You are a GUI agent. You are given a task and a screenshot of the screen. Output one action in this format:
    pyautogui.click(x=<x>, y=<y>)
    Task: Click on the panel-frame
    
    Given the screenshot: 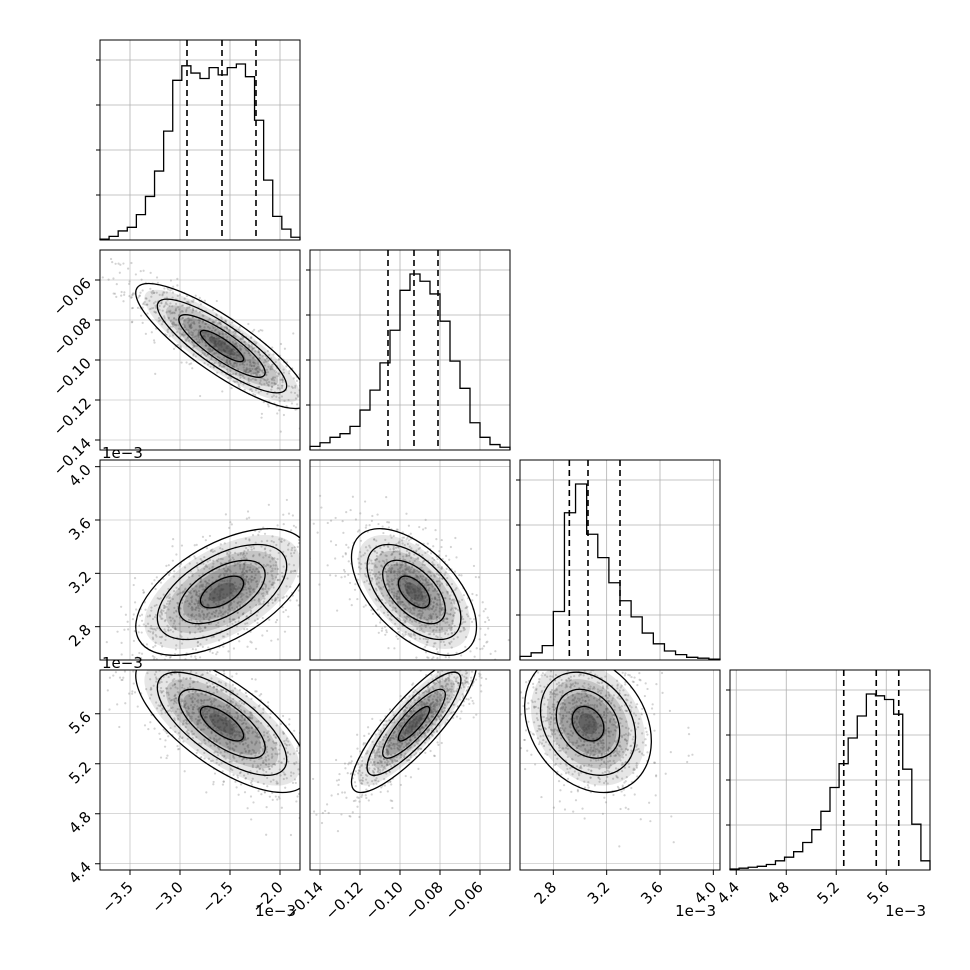 What is the action you would take?
    pyautogui.click(x=830, y=770)
    